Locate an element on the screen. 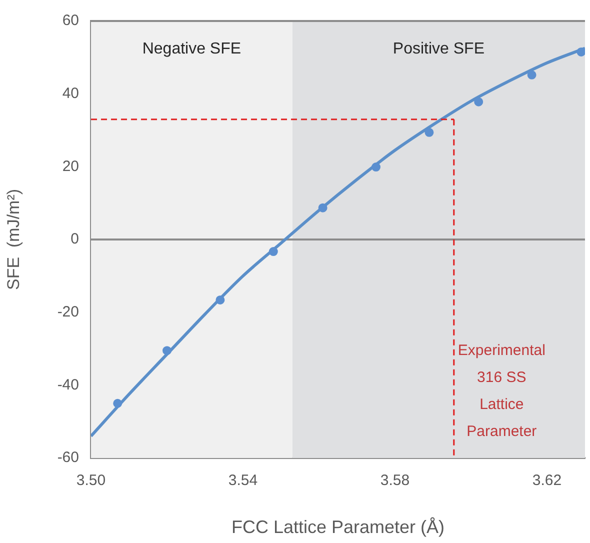  band-label: Negative SFE is located at coordinates (192, 49).